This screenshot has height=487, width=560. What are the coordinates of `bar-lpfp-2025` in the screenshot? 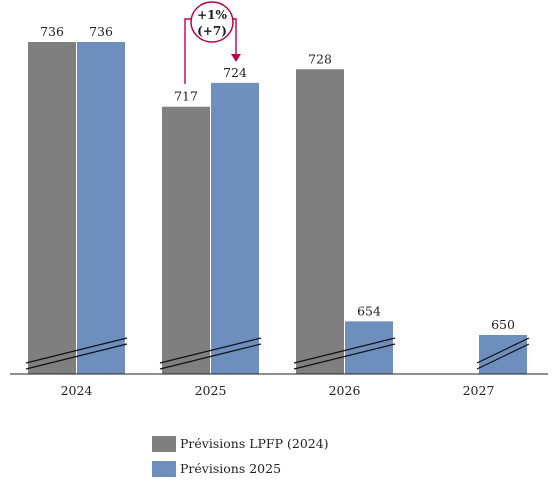 It's located at (186, 240).